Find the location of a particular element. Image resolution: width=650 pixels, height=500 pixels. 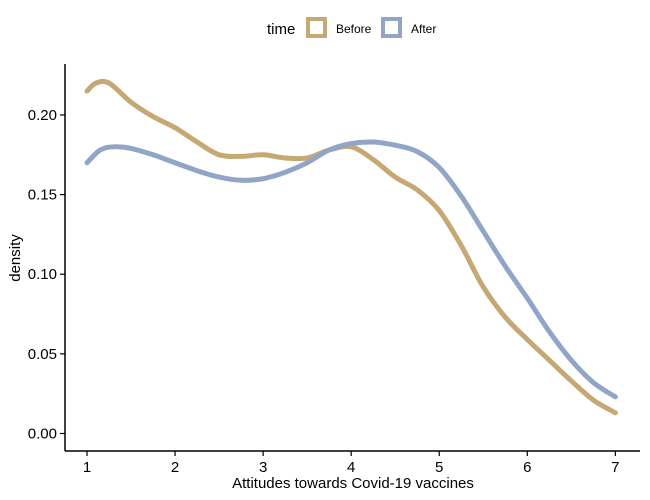

x-tick-label: 4 is located at coordinates (351, 467).